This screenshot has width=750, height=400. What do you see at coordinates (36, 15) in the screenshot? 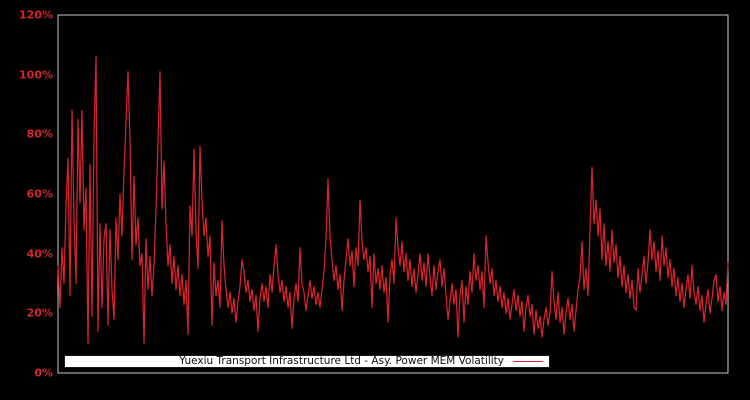
I see `y-tick-label: 120%` at bounding box center [36, 15].